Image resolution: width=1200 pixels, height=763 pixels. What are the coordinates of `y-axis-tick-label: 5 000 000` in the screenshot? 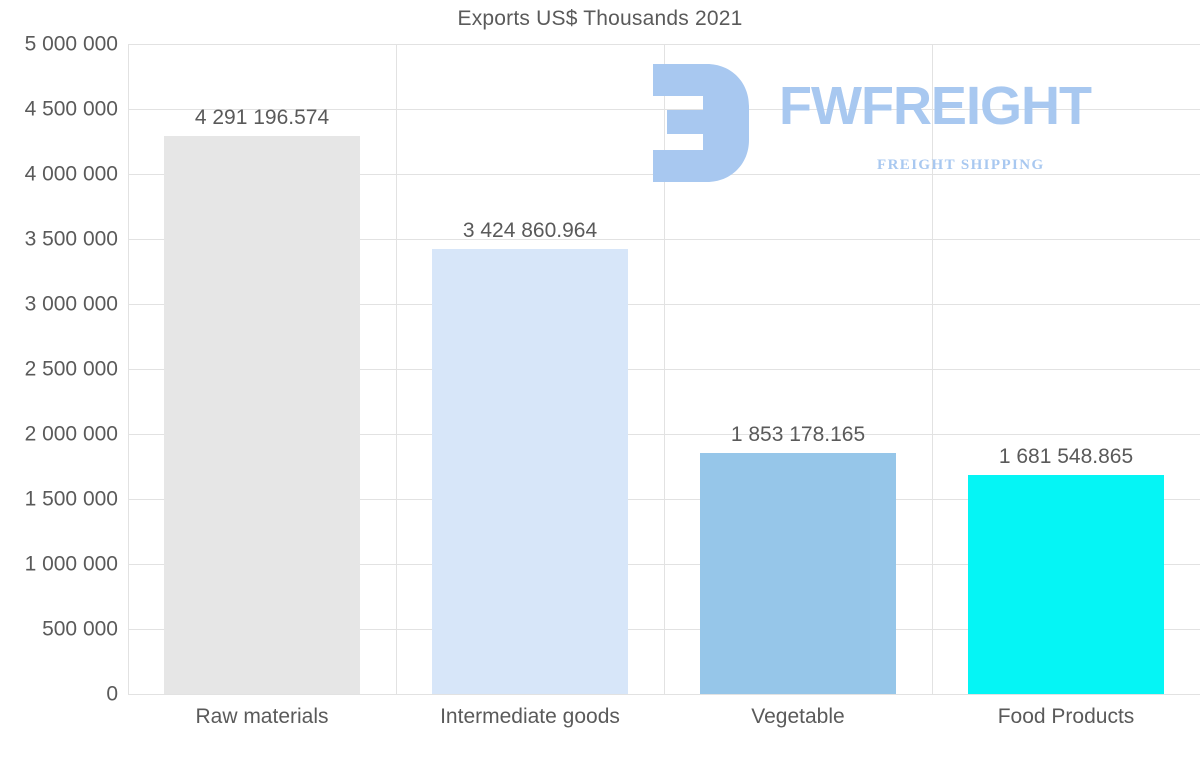 It's located at (71, 44).